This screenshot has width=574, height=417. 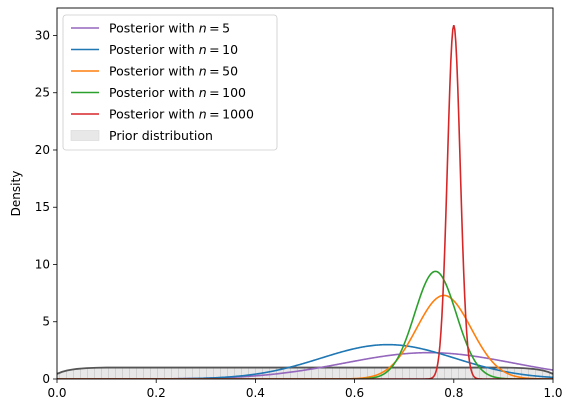 I want to click on legend-label-n-1000: Posterior with n = 1000, so click(x=181, y=114).